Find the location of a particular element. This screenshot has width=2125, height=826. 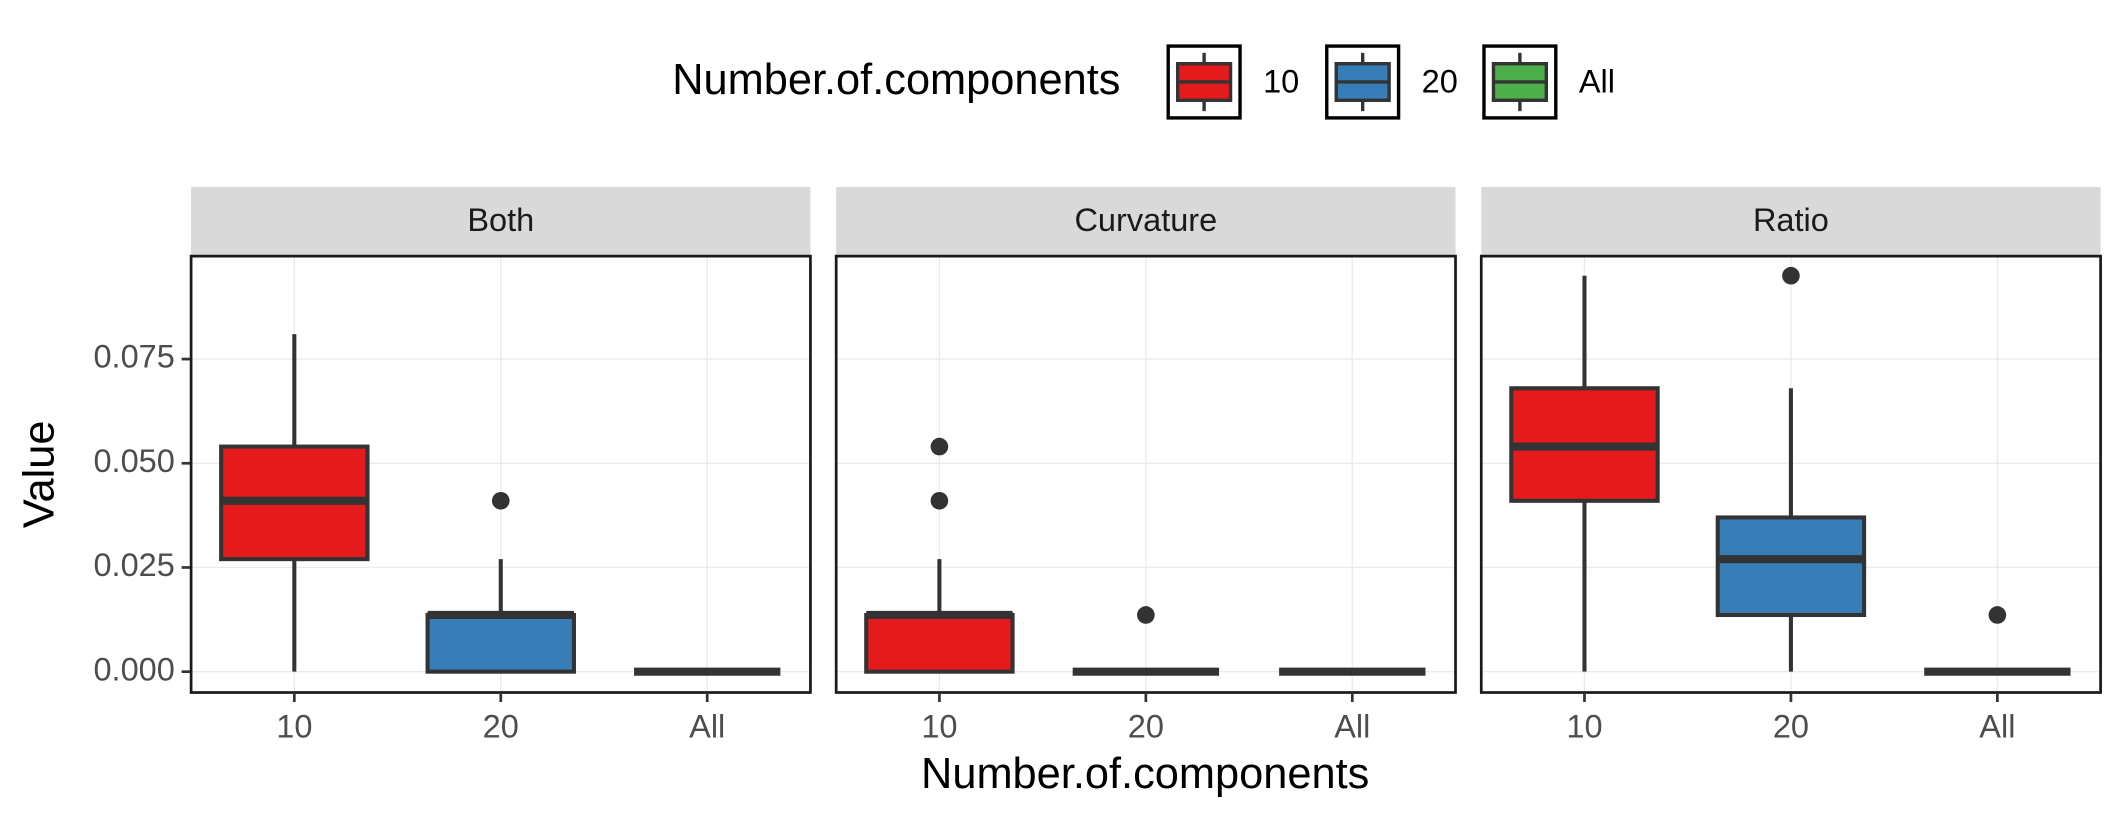

facet-title: Curvature is located at coordinates (1145, 220).